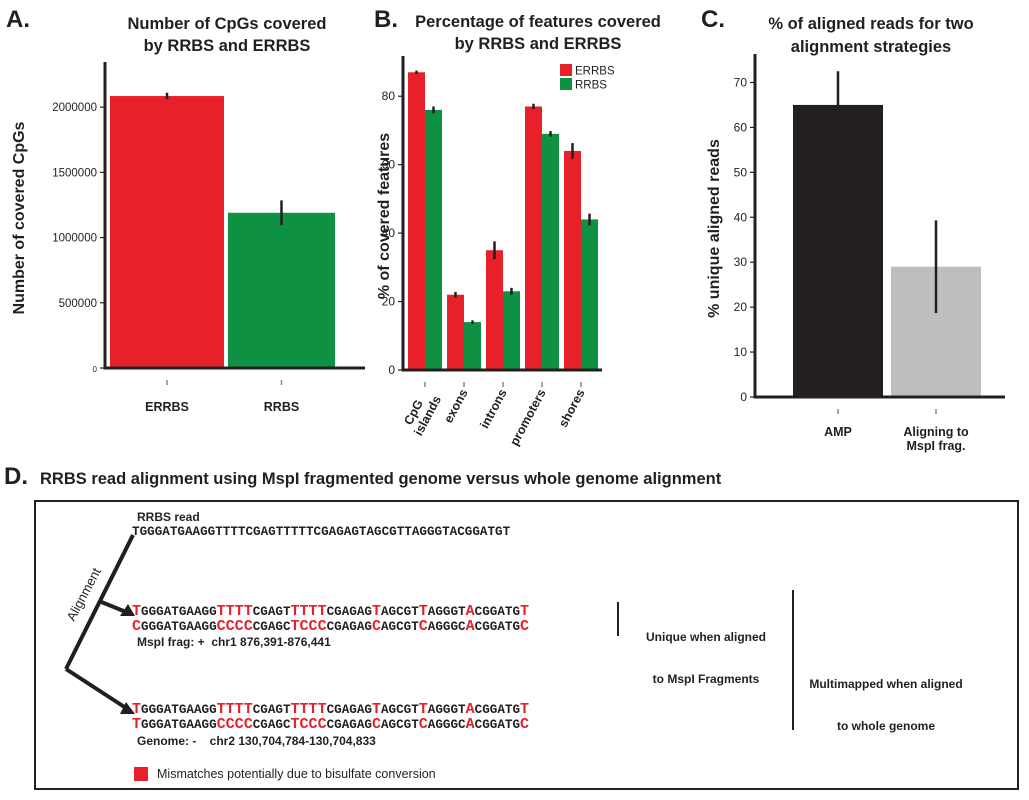 The height and width of the screenshot is (800, 1029). Describe the element at coordinates (591, 86) in the screenshot. I see `chart-features-legend-label-rrbs: RRBS` at that location.